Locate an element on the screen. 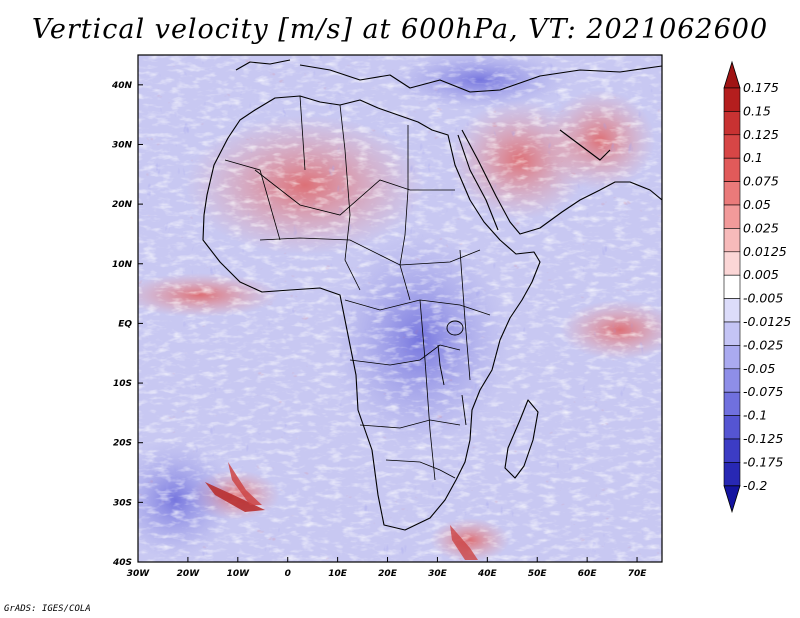 This screenshot has width=800, height=618. madagascar-coastline is located at coordinates (521, 439).